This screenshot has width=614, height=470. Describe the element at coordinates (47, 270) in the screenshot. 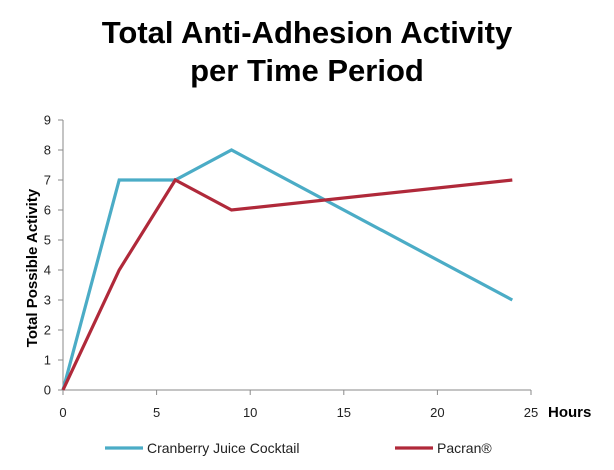

I see `y-tick-label: 4` at that location.